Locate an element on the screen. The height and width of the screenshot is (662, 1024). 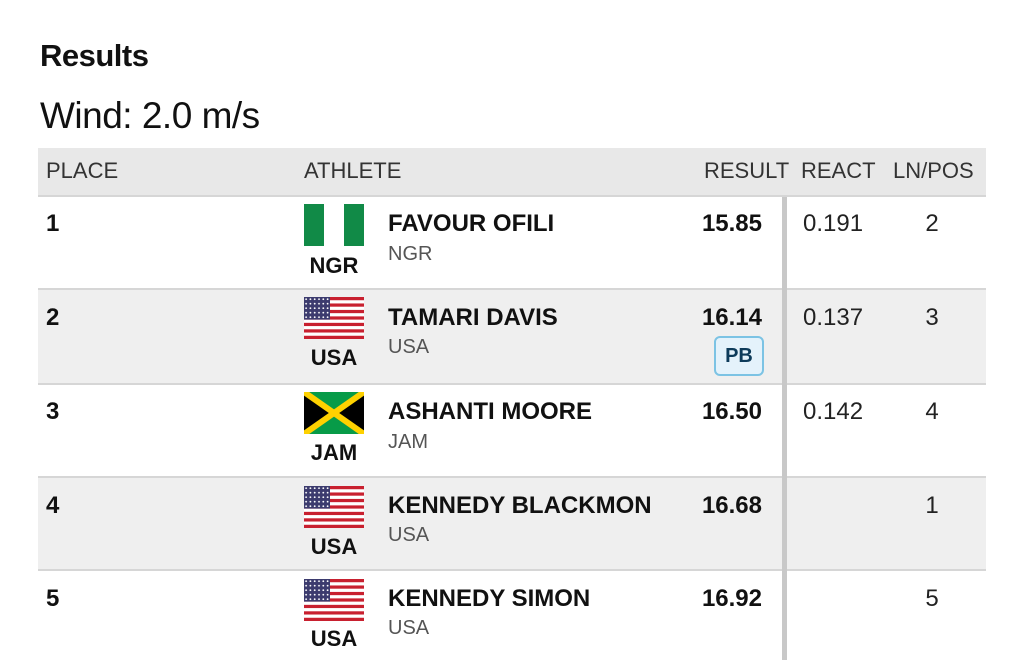
place: 5 is located at coordinates (53, 598).